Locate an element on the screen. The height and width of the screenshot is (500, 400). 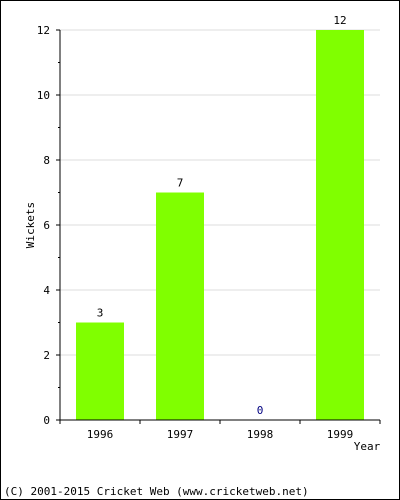
value-label-1996: 3 is located at coordinates (100, 313).